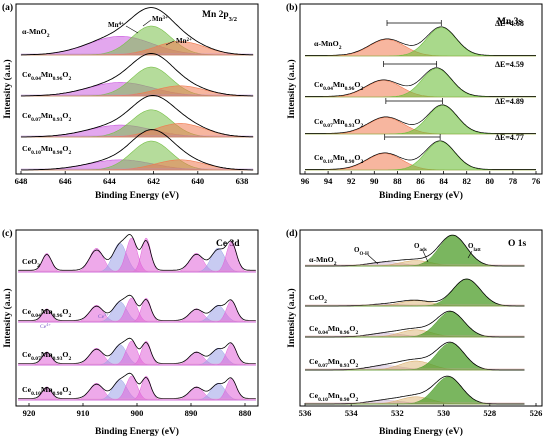 This screenshot has width=550, height=445. Describe the element at coordinates (489, 413) in the screenshot. I see `panel-d-tick-label: 528` at that location.